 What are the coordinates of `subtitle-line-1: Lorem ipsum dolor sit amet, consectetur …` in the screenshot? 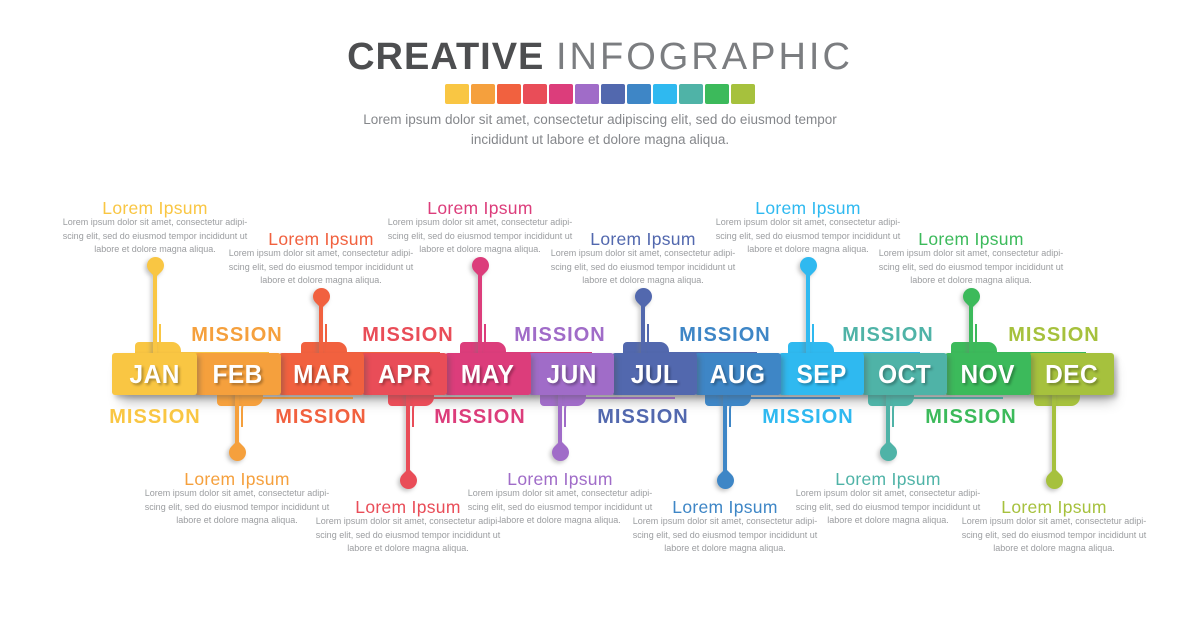 It's located at (600, 119).